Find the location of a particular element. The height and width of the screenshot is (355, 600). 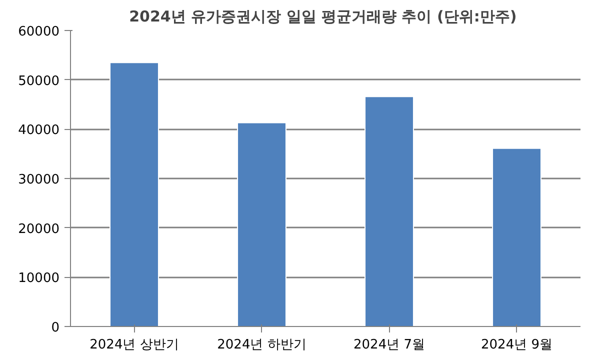

y-tick-label: 20000 is located at coordinates (39, 229).